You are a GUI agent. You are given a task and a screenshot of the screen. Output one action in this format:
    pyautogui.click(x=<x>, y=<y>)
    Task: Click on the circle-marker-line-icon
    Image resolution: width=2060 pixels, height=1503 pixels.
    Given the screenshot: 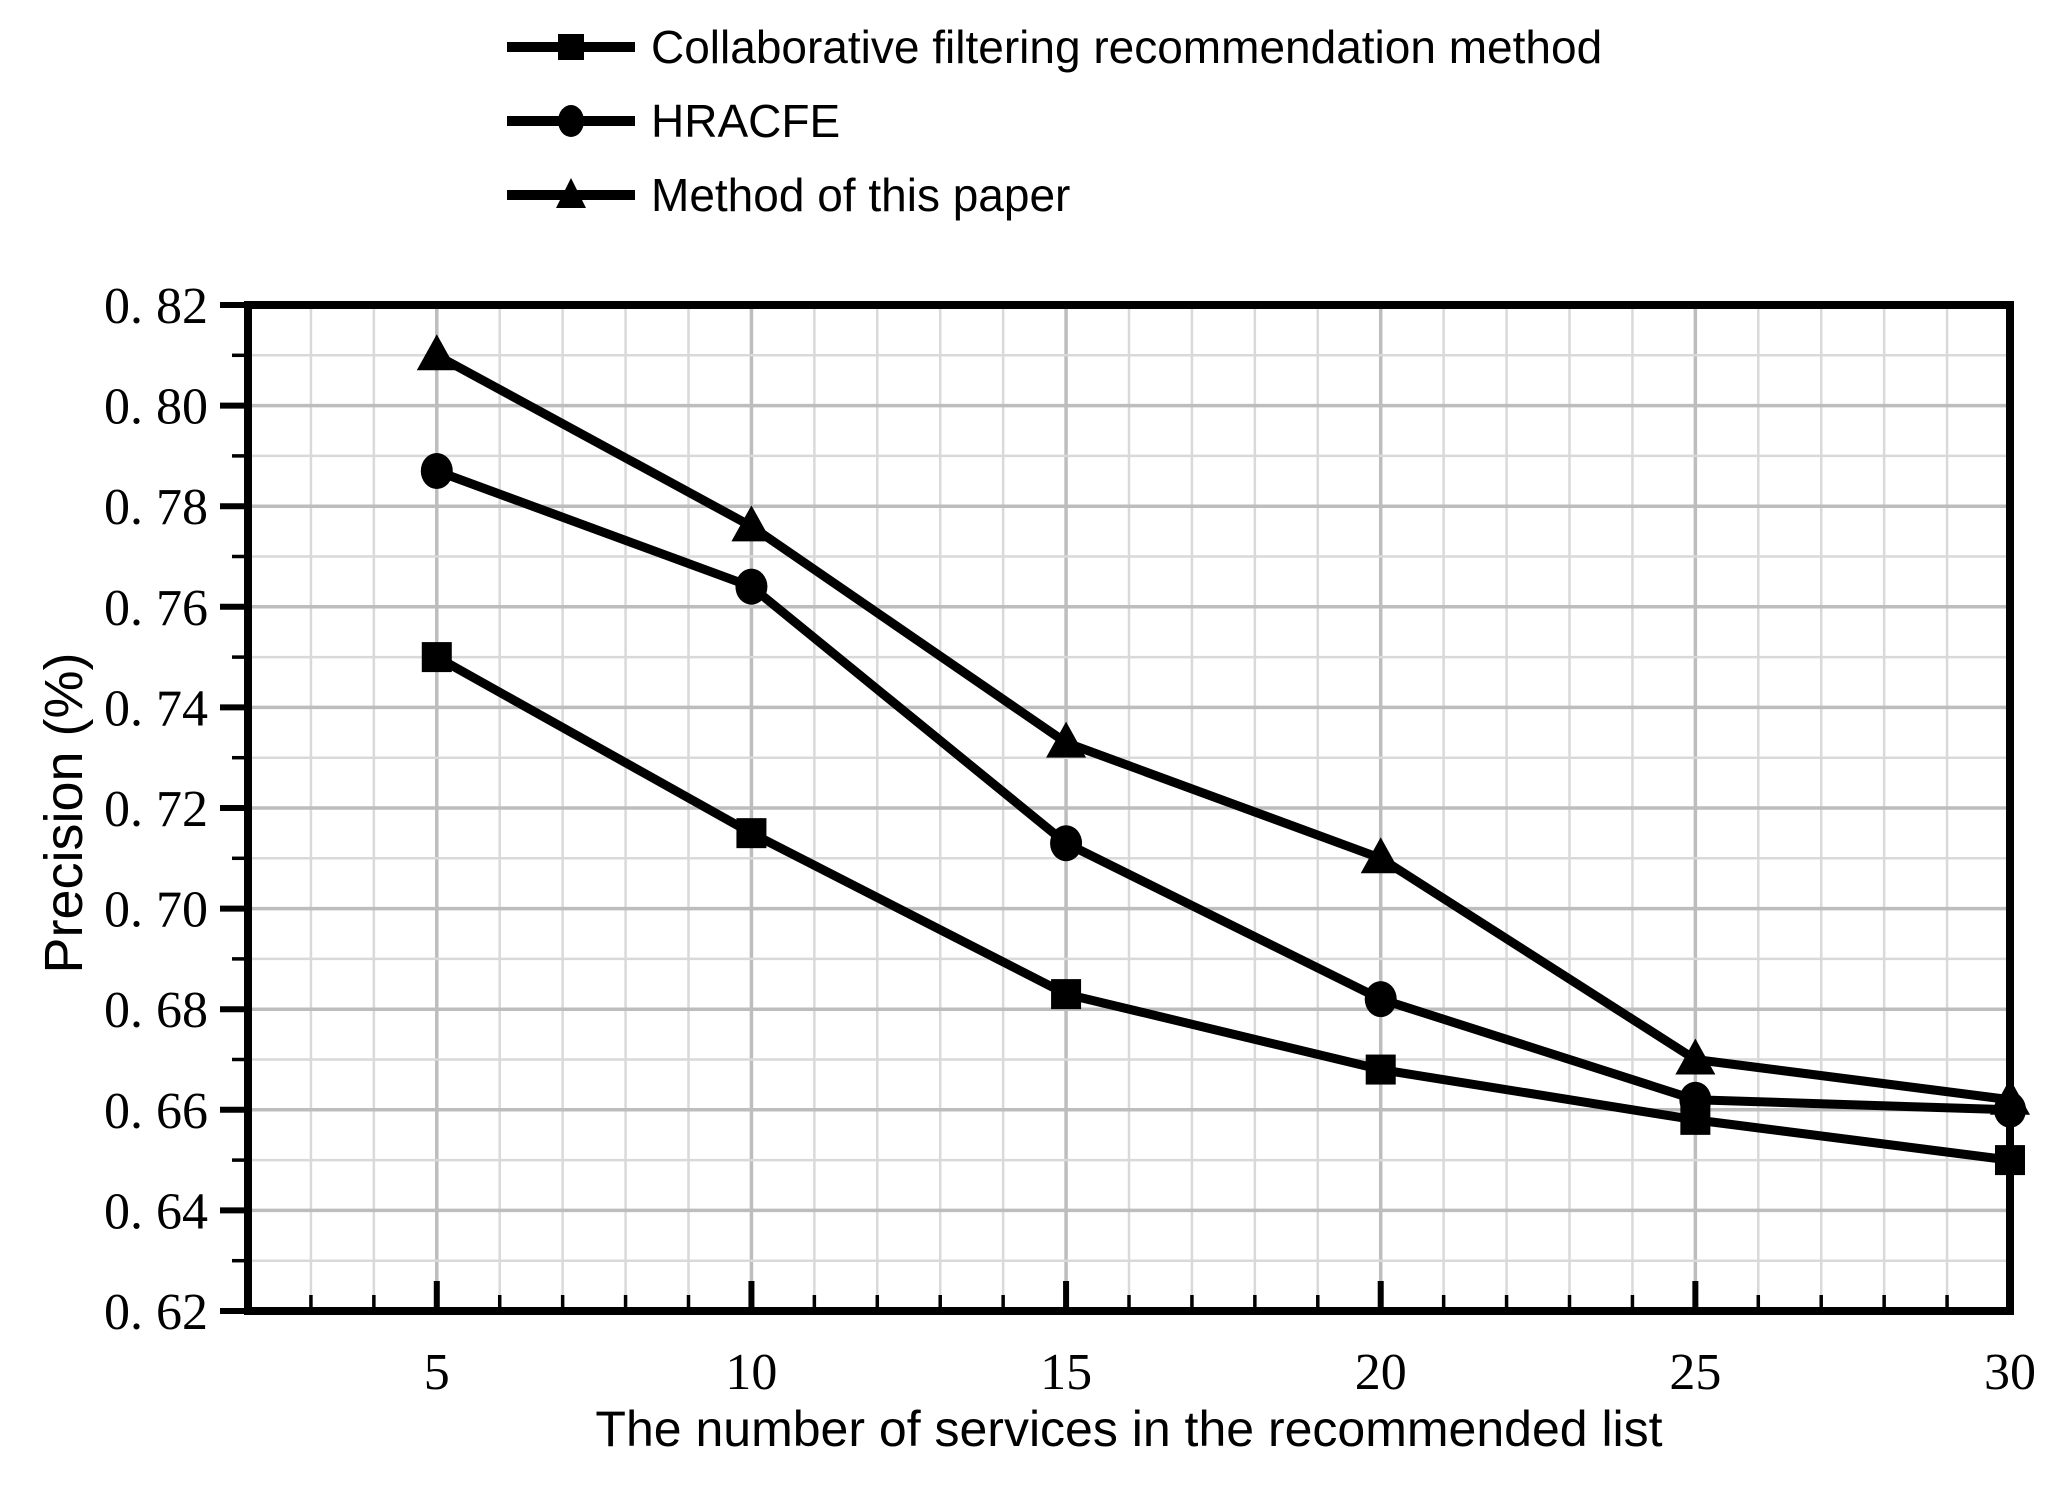 What is the action you would take?
    pyautogui.click(x=571, y=121)
    